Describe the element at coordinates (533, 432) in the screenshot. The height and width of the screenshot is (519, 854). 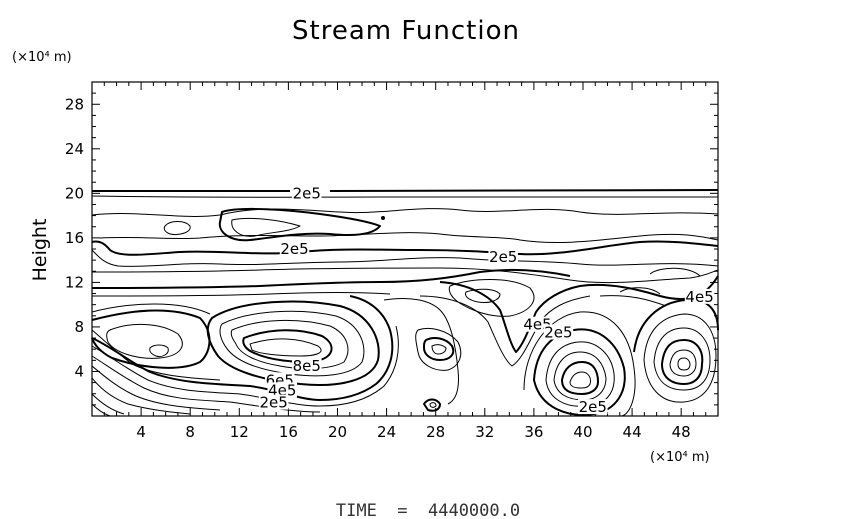
I see `x-tick-label: 36` at that location.